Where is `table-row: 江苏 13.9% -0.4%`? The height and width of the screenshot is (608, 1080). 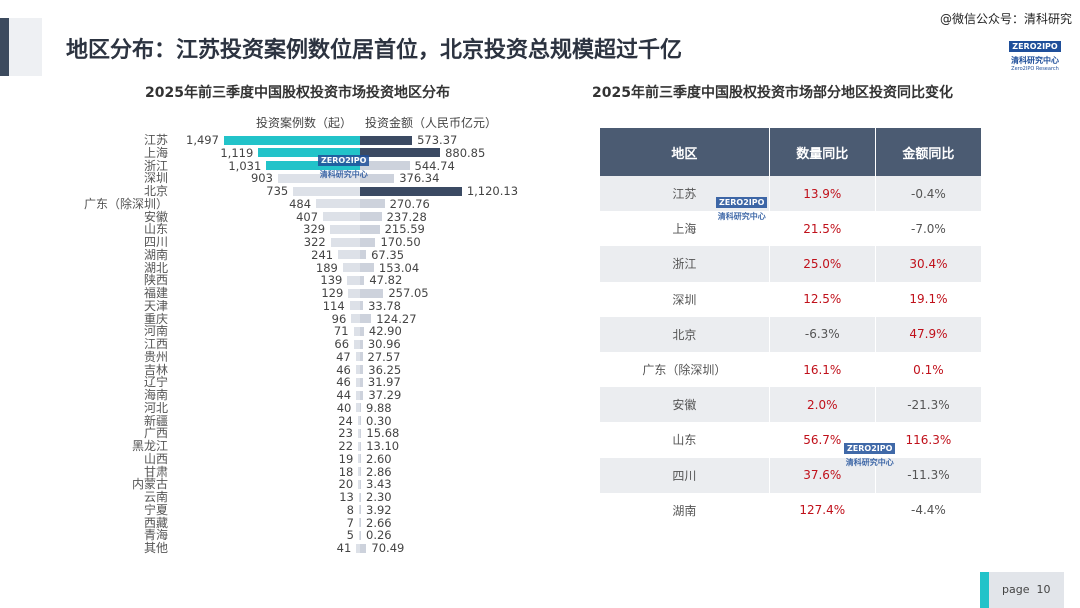 table-row: 江苏 13.9% -0.4% is located at coordinates (791, 194).